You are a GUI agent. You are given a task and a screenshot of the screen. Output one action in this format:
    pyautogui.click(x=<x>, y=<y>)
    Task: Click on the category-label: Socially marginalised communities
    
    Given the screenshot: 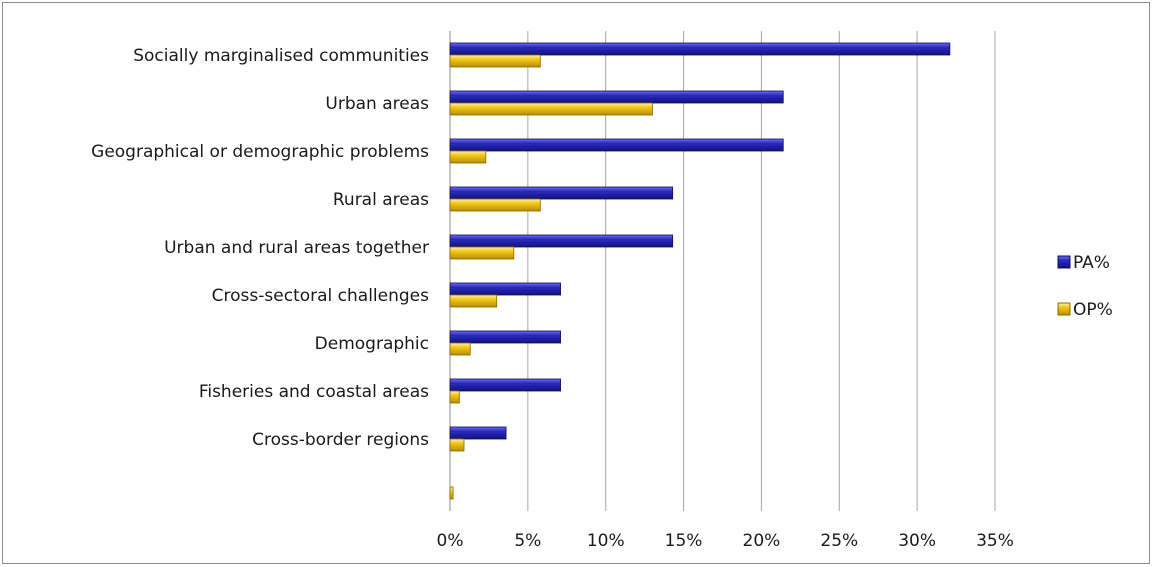 What is the action you would take?
    pyautogui.click(x=281, y=56)
    